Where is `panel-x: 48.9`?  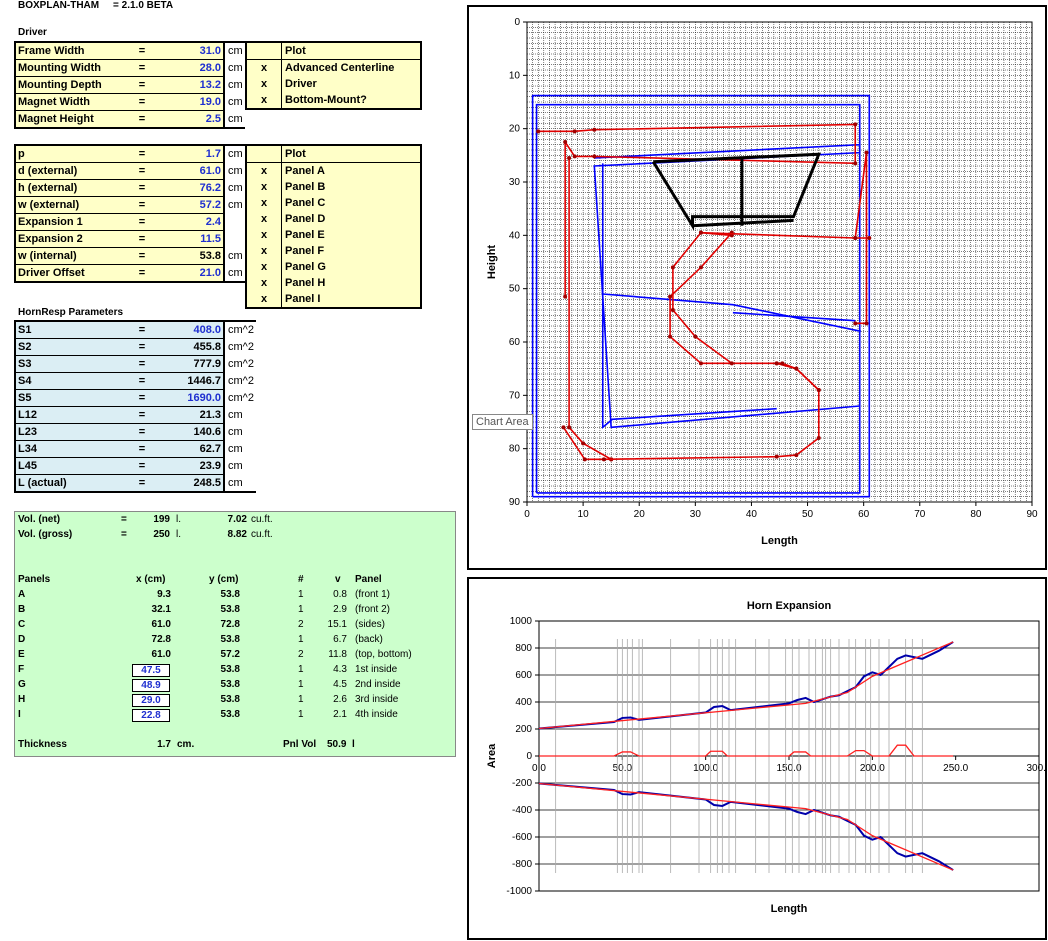
panel-x: 48.9 is located at coordinates (151, 685).